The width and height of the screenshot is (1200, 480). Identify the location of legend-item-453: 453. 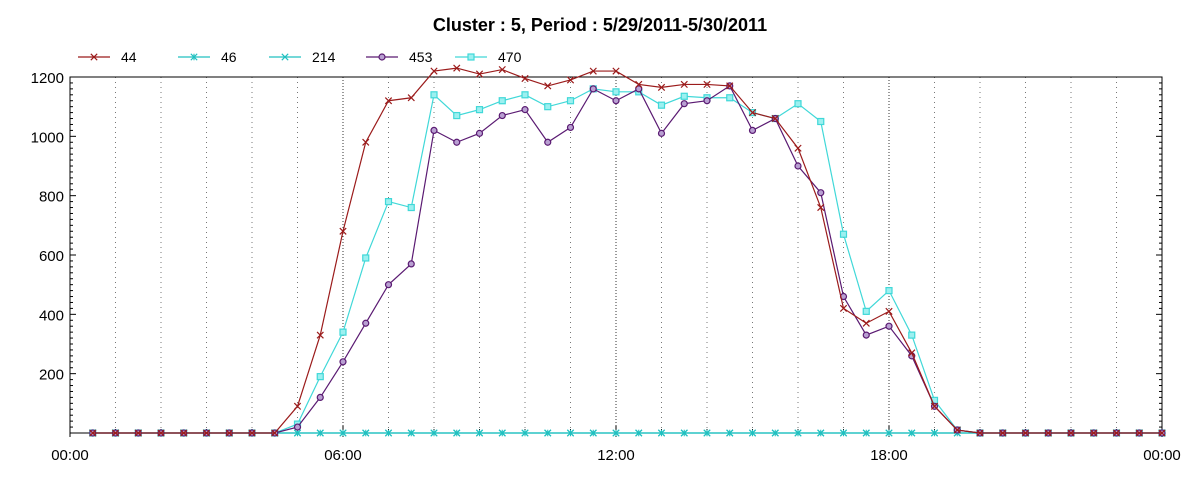
(399, 57).